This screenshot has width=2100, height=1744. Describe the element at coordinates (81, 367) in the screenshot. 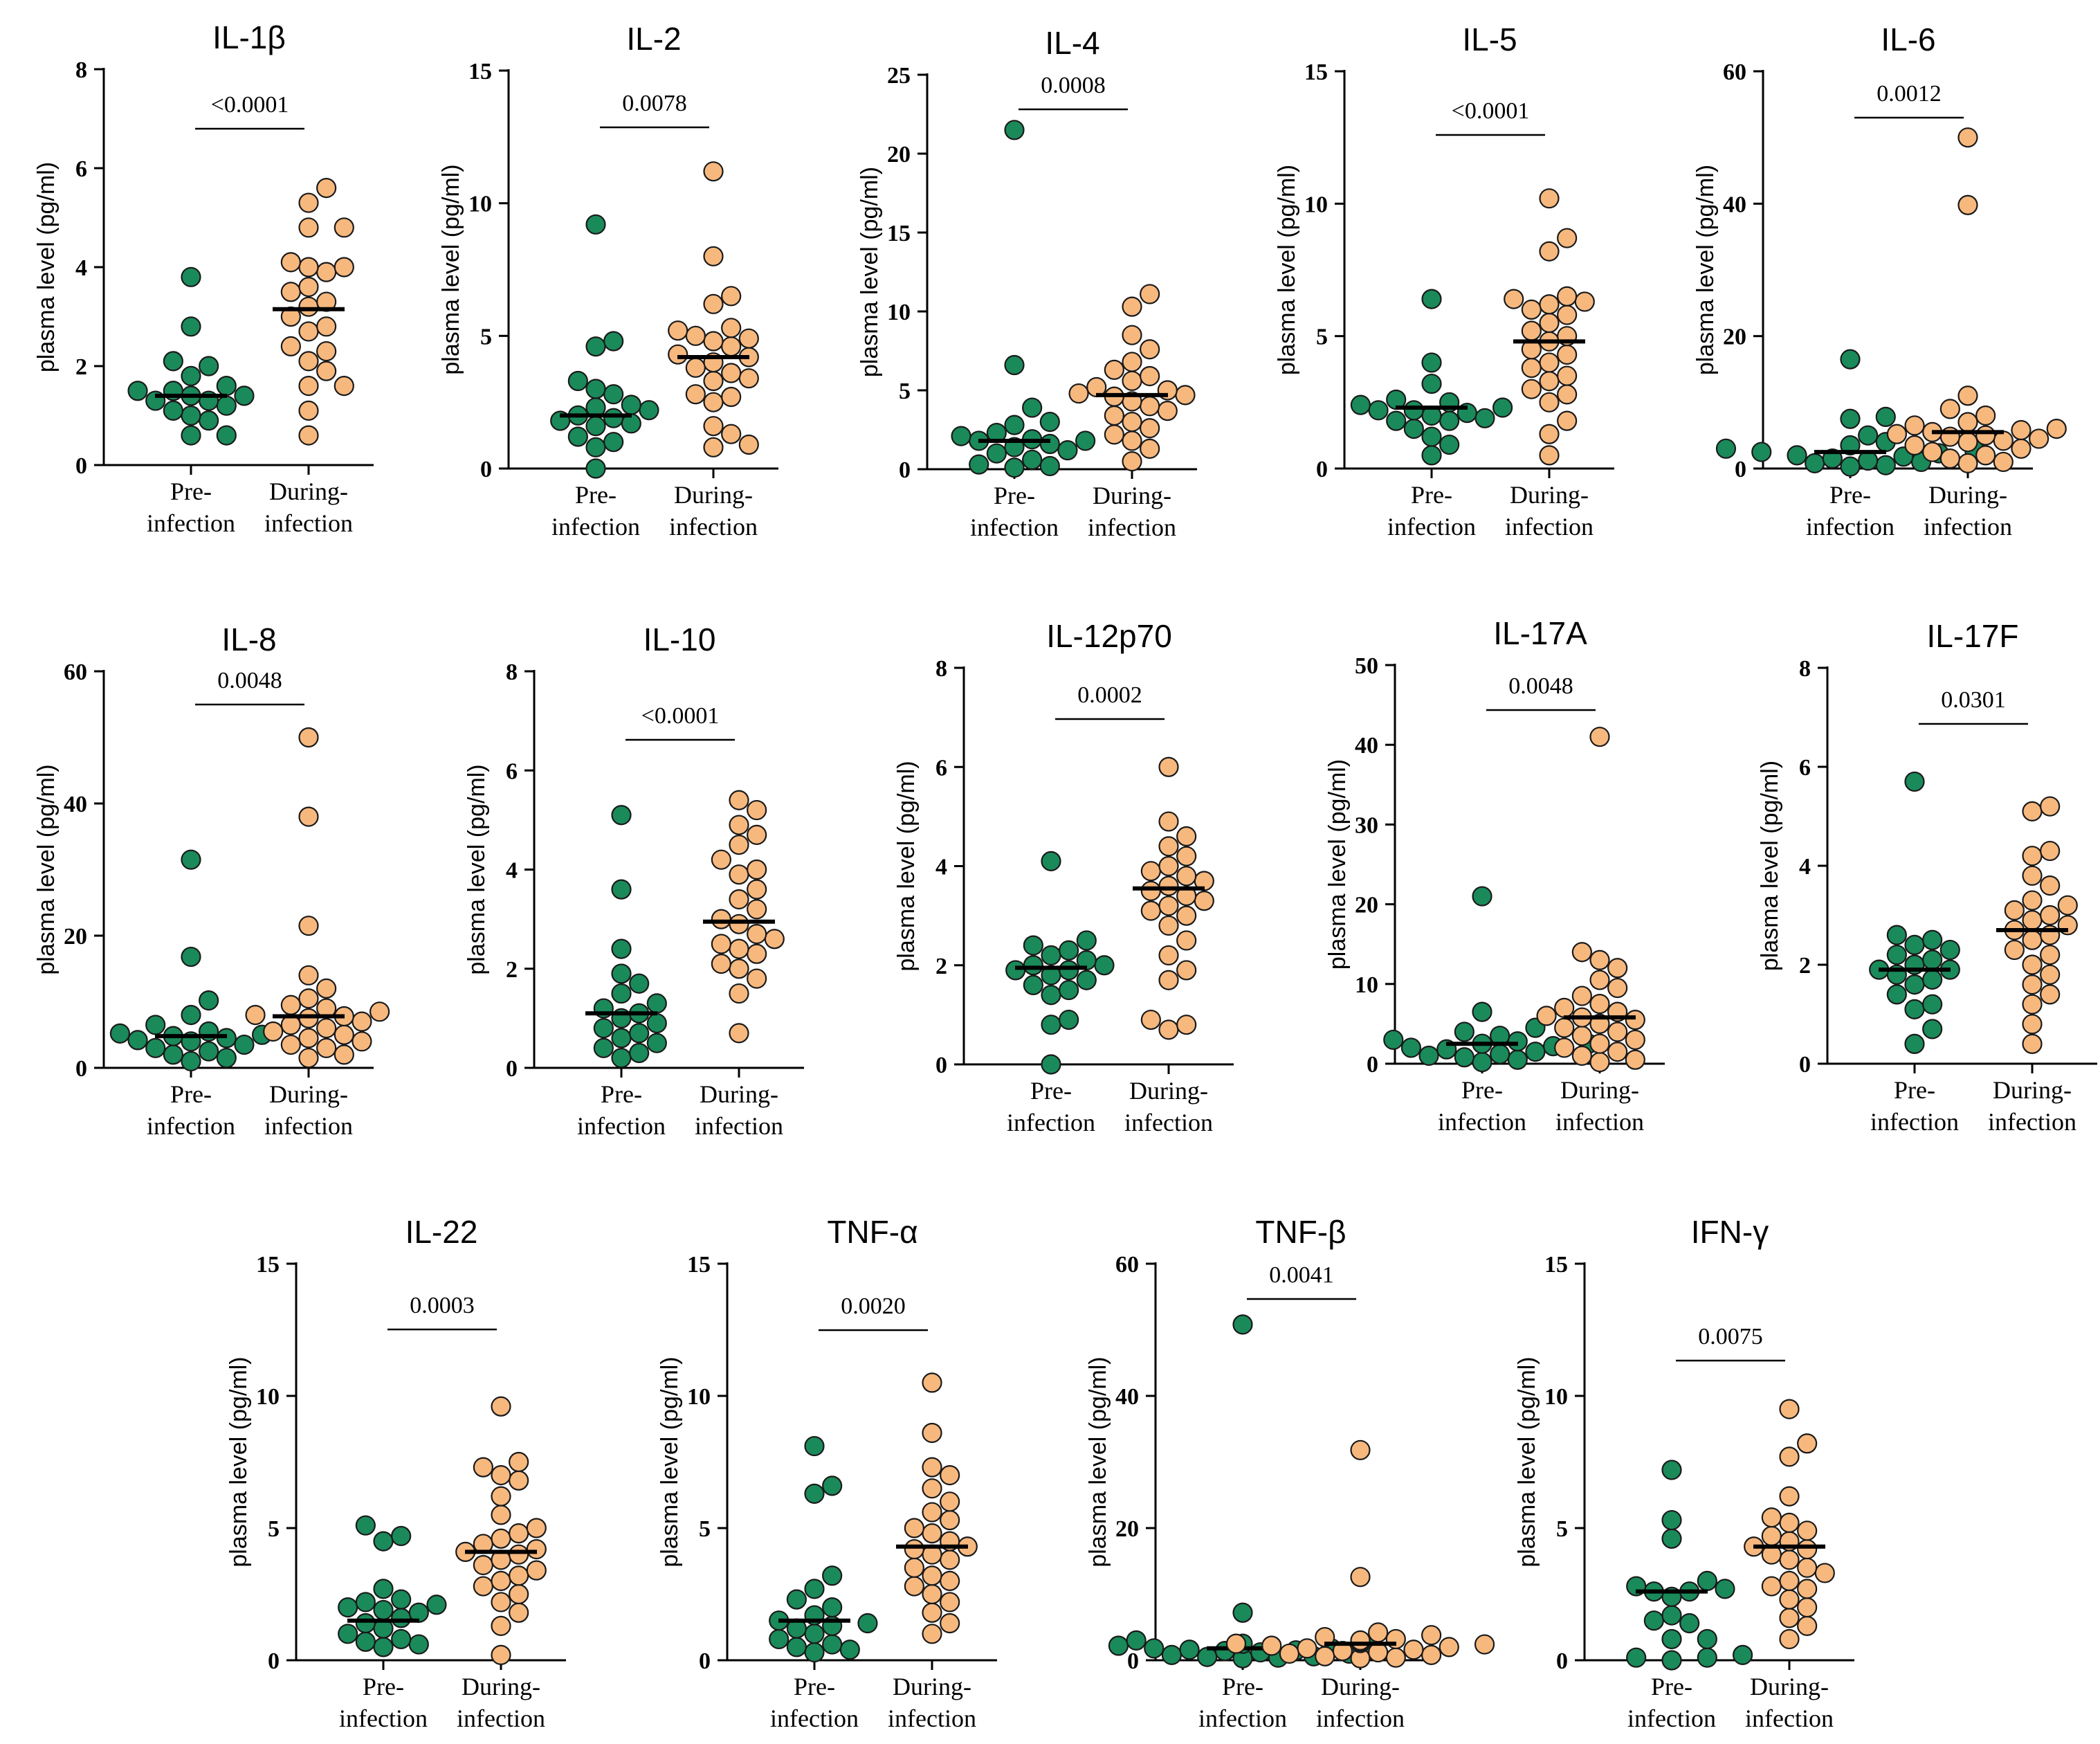

I see `y-tick-label: 2` at that location.